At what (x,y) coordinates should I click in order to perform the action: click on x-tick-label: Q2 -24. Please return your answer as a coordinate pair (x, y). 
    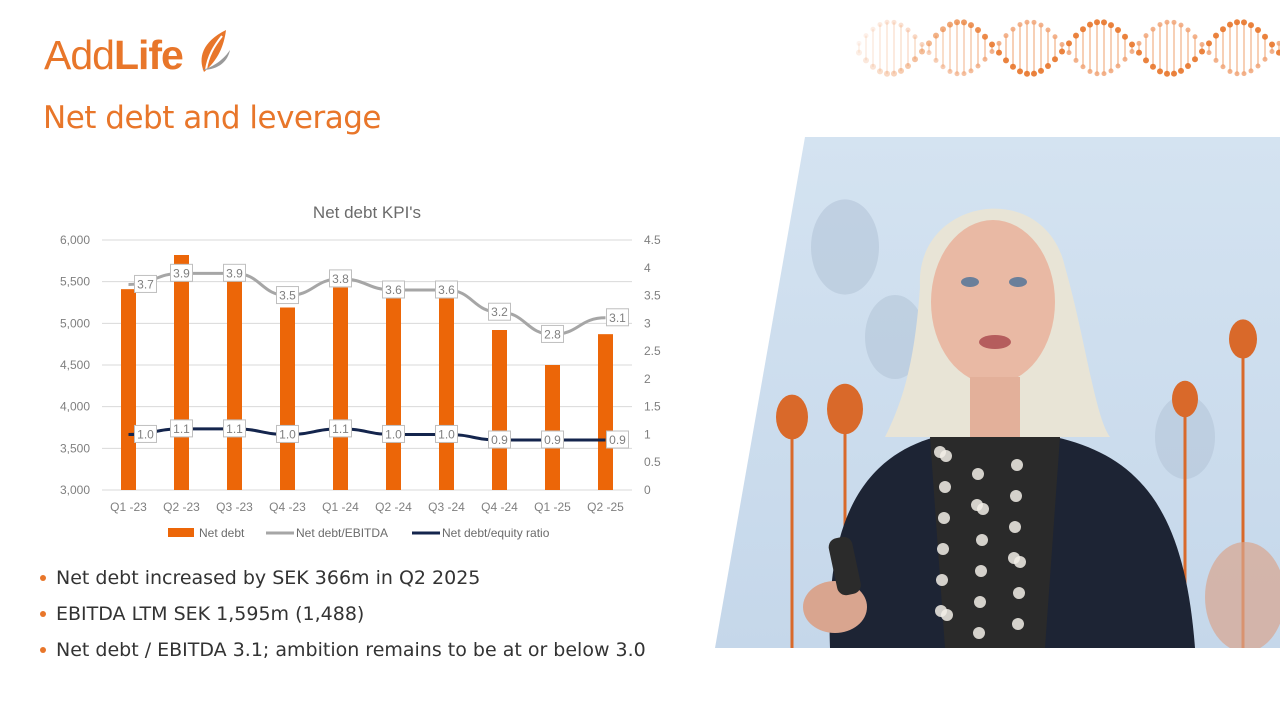
    Looking at the image, I should click on (393, 507).